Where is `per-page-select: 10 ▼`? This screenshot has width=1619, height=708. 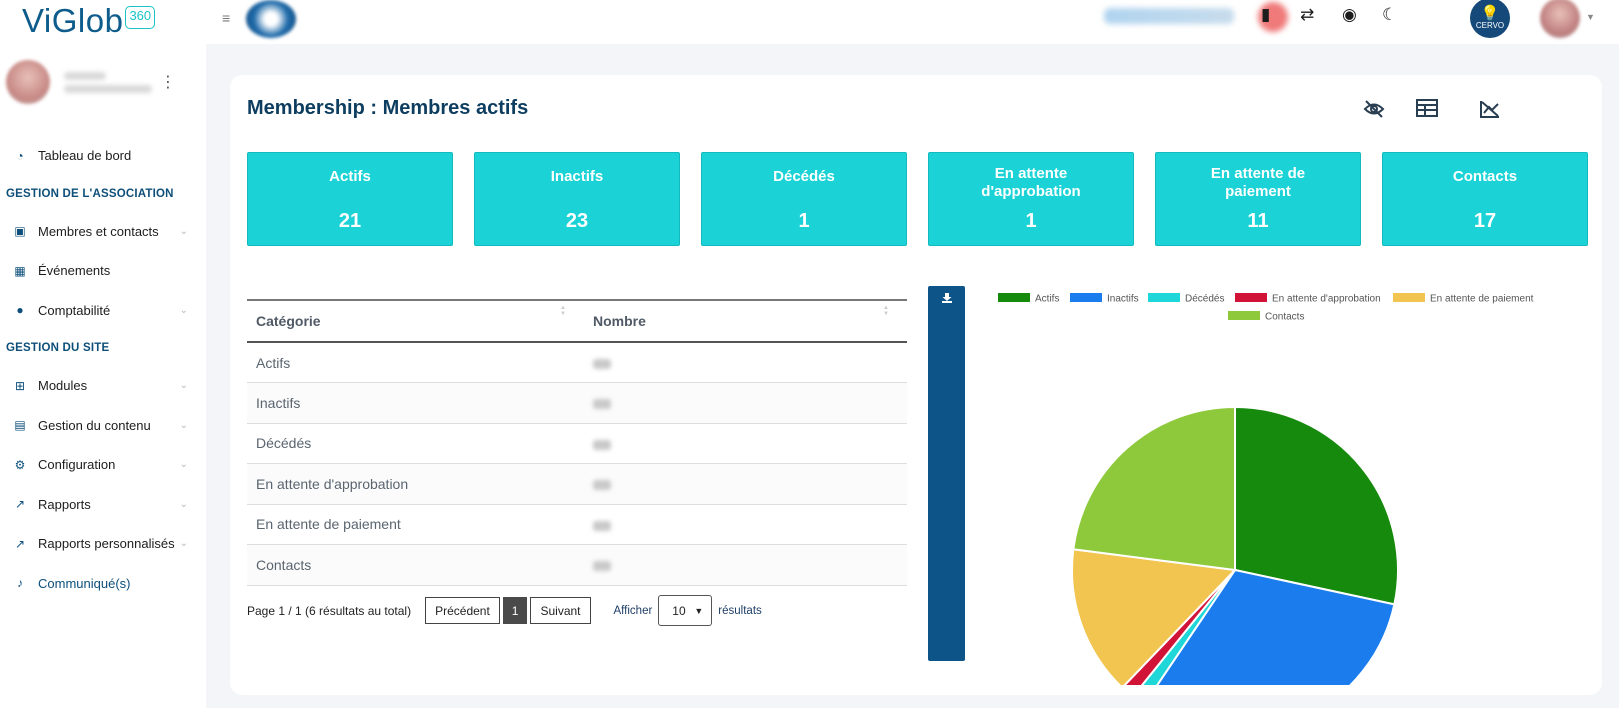 per-page-select: 10 ▼ is located at coordinates (685, 610).